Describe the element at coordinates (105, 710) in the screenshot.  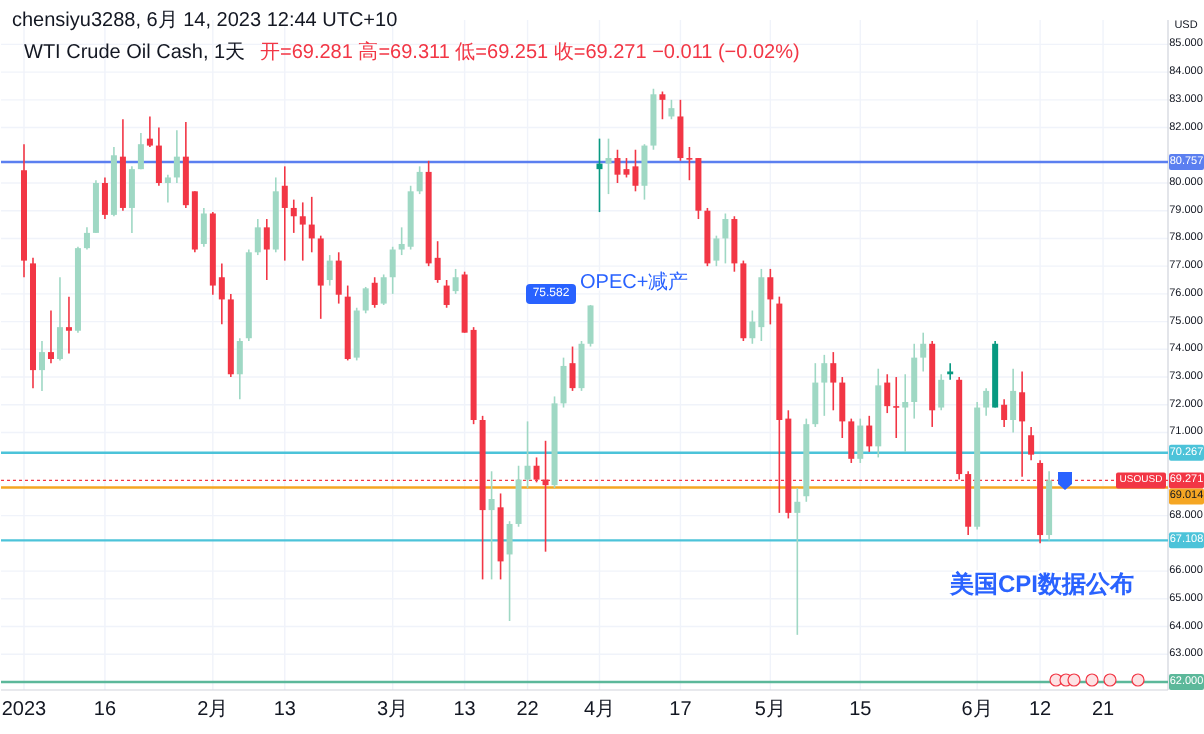
I see `x-tick-label: 16` at that location.